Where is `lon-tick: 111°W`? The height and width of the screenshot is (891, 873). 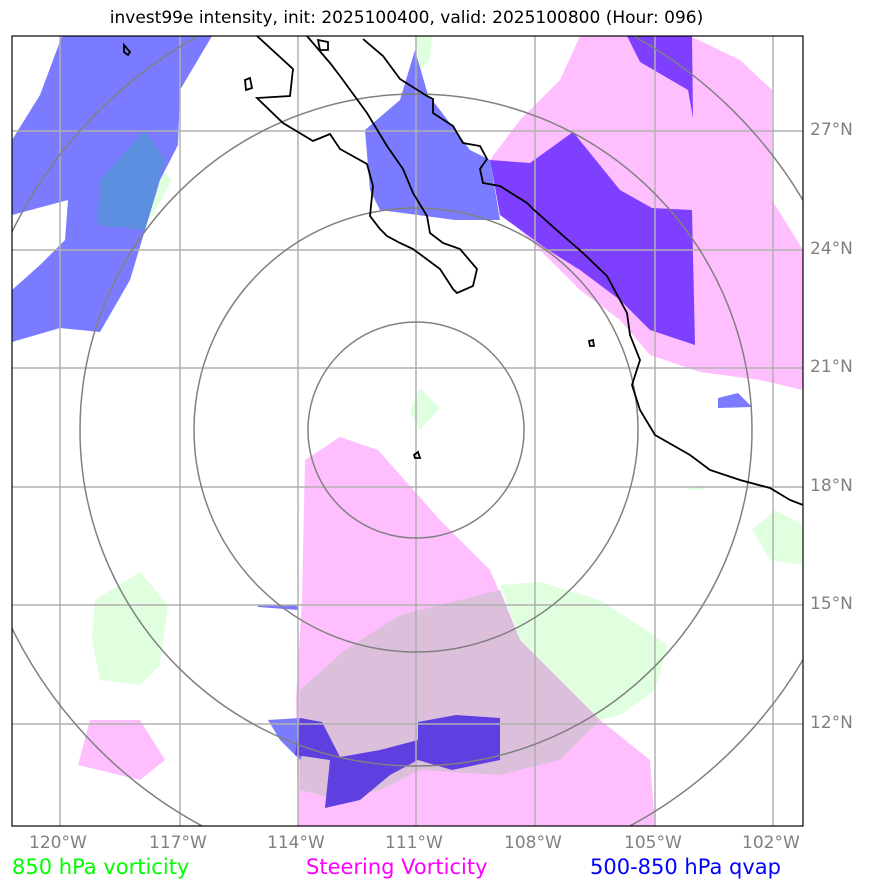 lon-tick: 111°W is located at coordinates (414, 843).